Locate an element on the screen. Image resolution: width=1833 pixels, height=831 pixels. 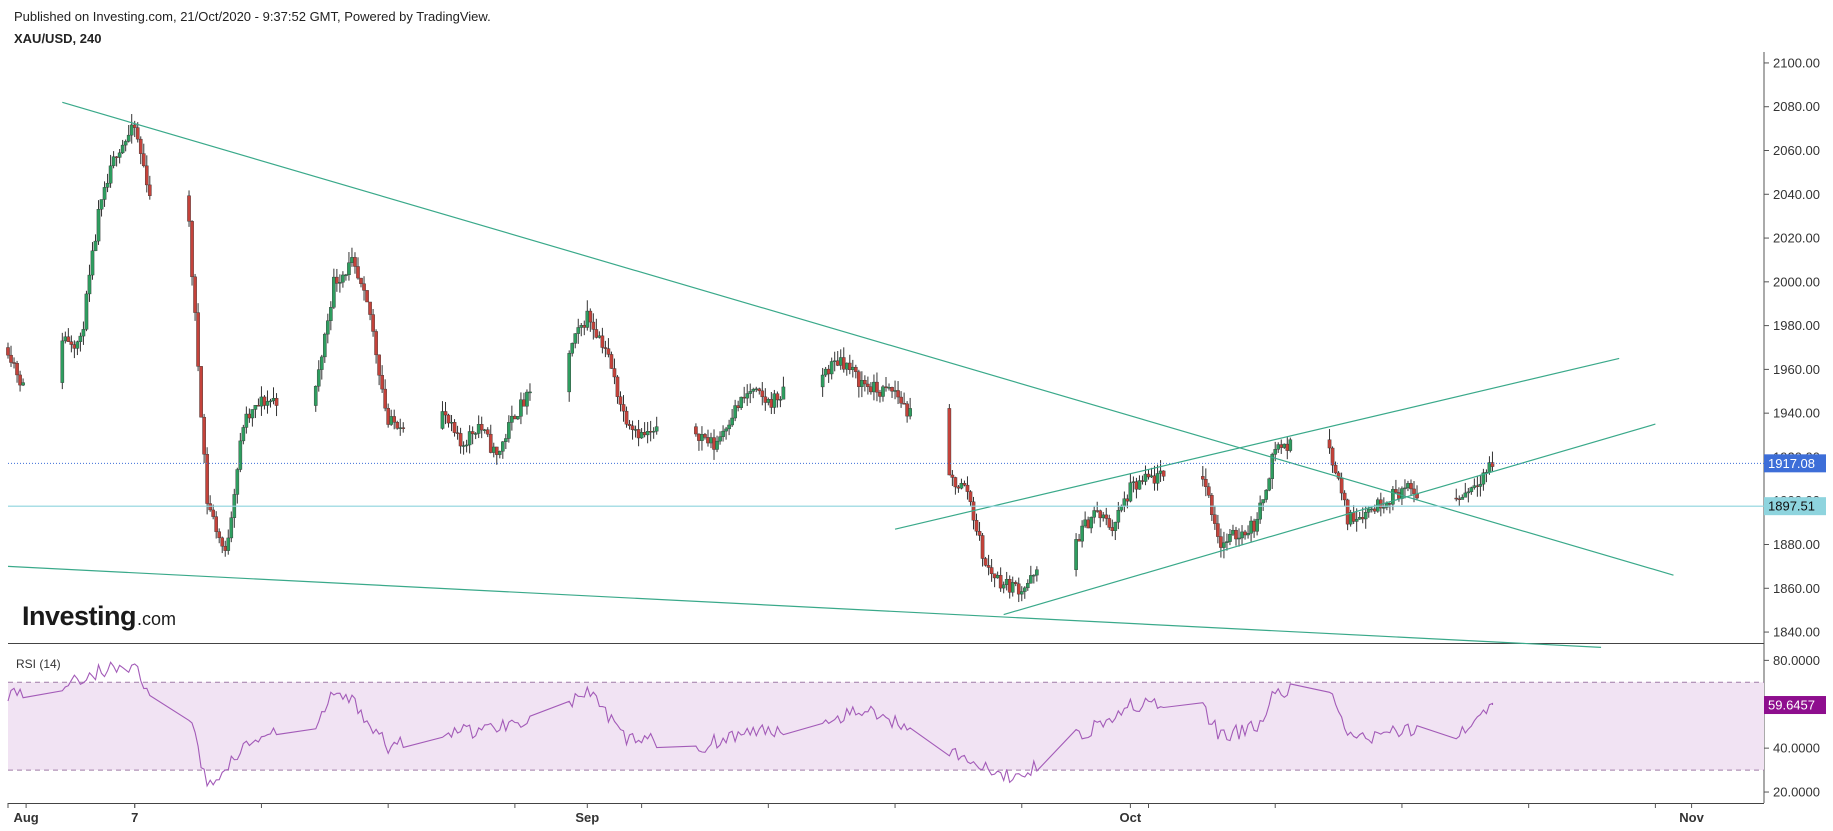
price-tick-label: 1880.00 is located at coordinates (1796, 544).